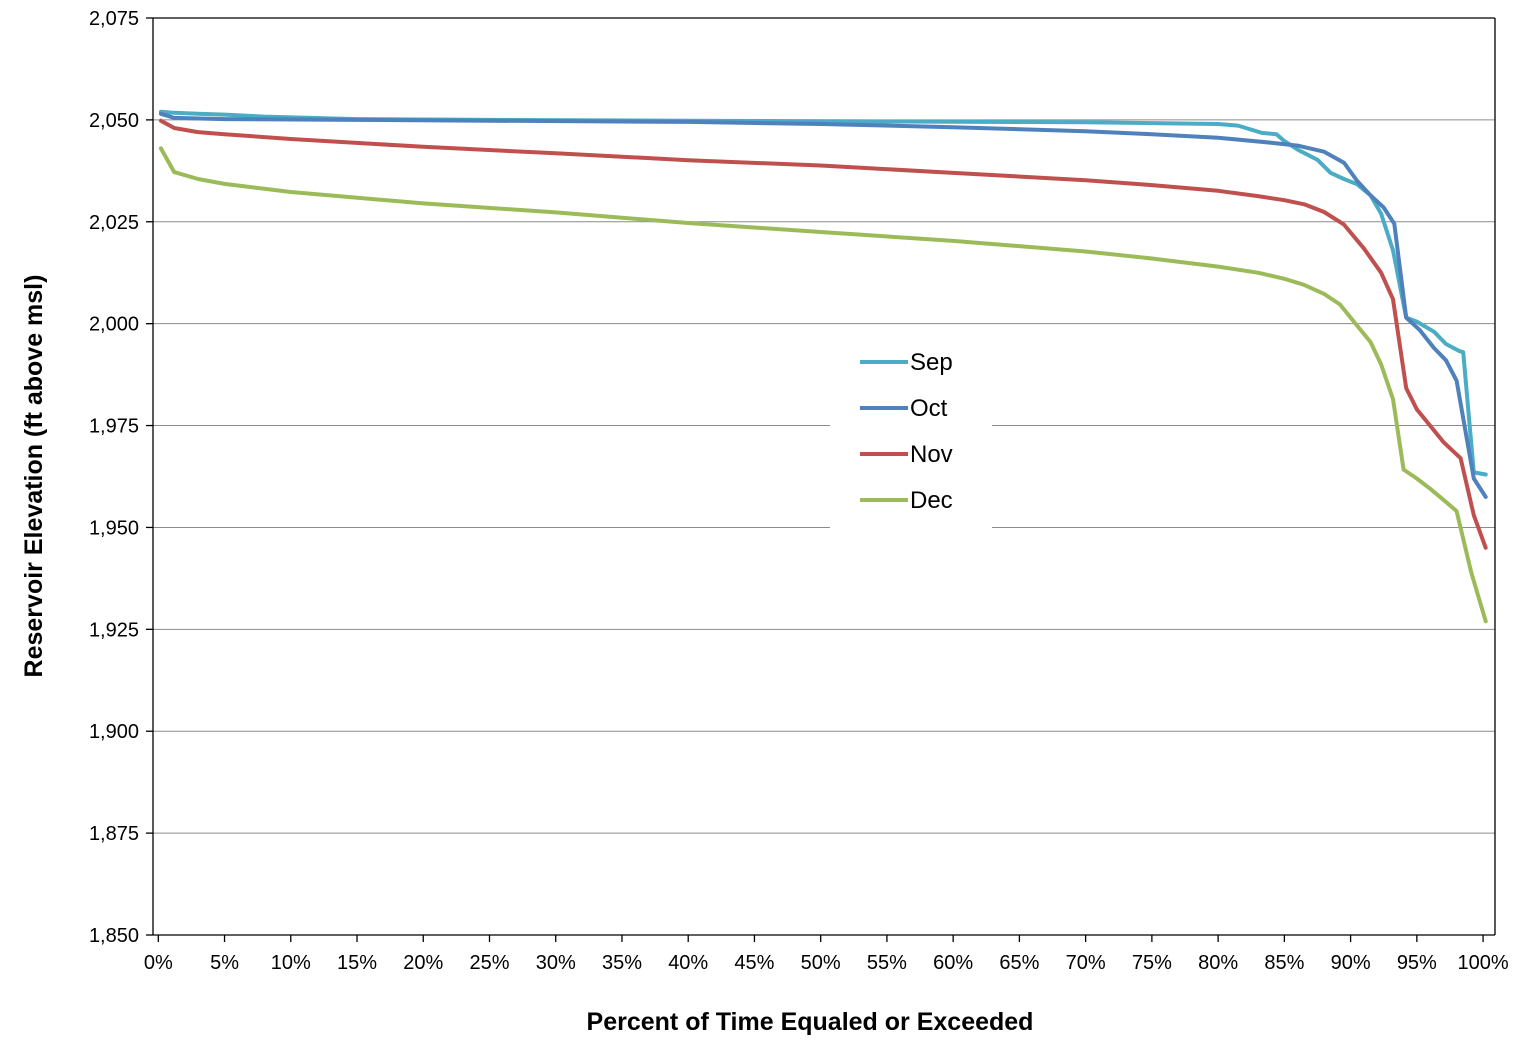 This screenshot has width=1530, height=1041. I want to click on x-tick-label: 50%, so click(821, 963).